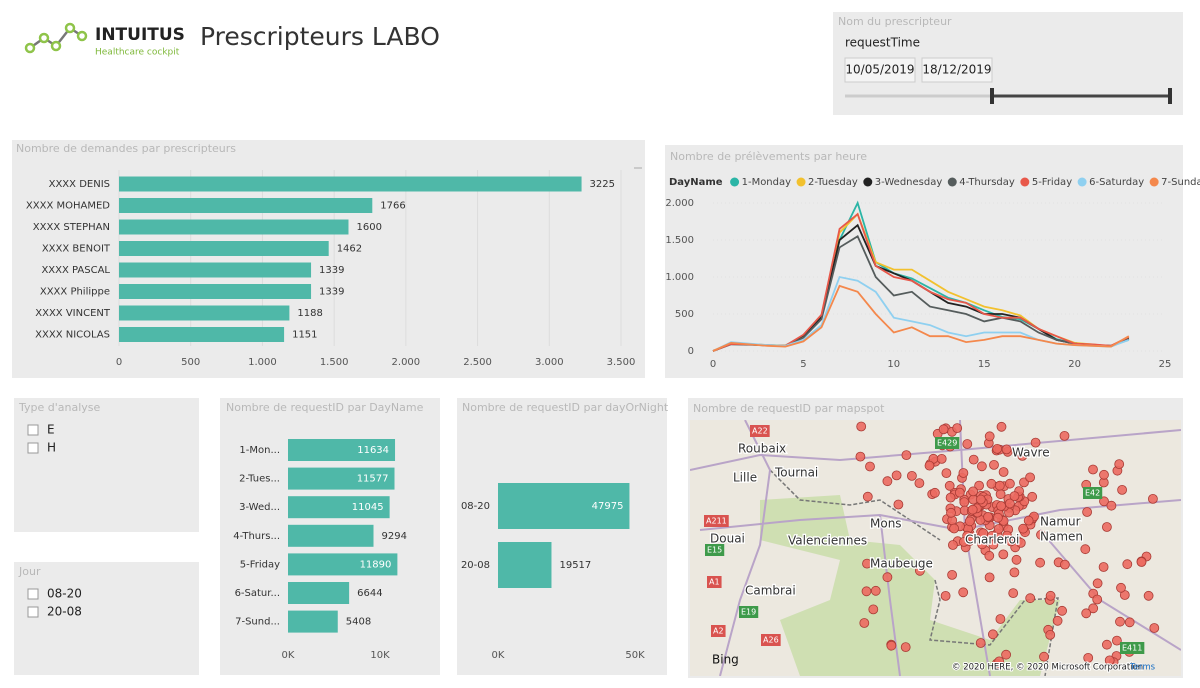 The height and width of the screenshot is (688, 1200). Describe the element at coordinates (827, 541) in the screenshot. I see `map-place: Valenciennes` at that location.